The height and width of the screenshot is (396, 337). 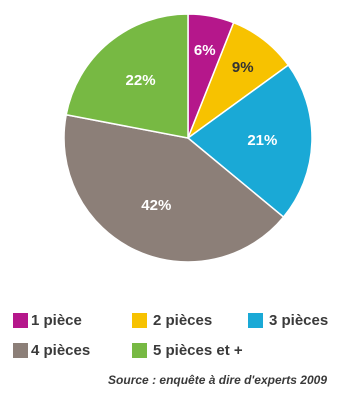 What do you see at coordinates (156, 205) in the screenshot?
I see `slice-label-4-pieces: 42%` at bounding box center [156, 205].